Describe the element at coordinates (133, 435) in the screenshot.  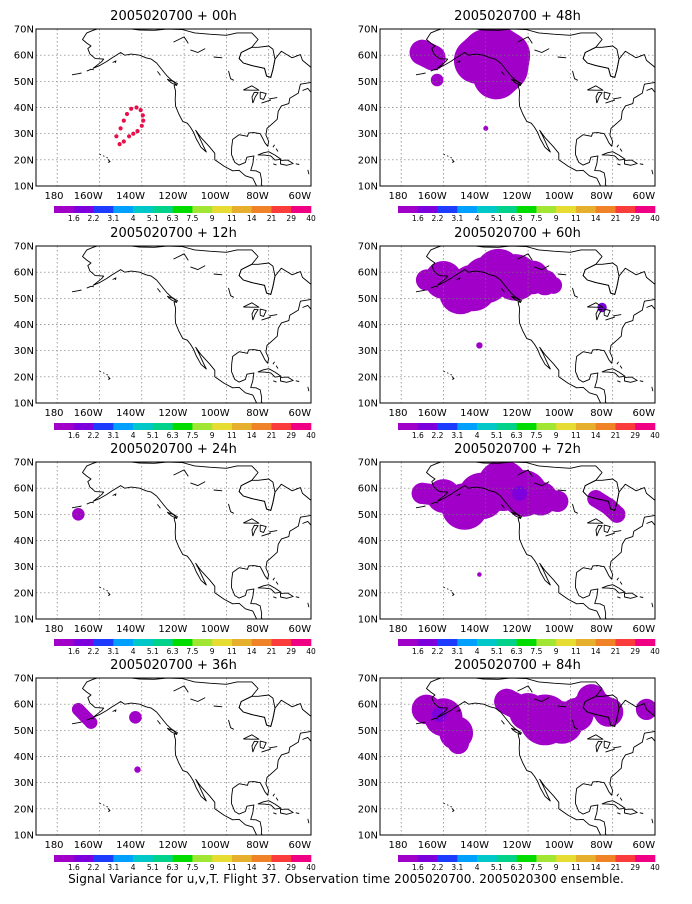
I see `colorbar-level-label: 4` at that location.